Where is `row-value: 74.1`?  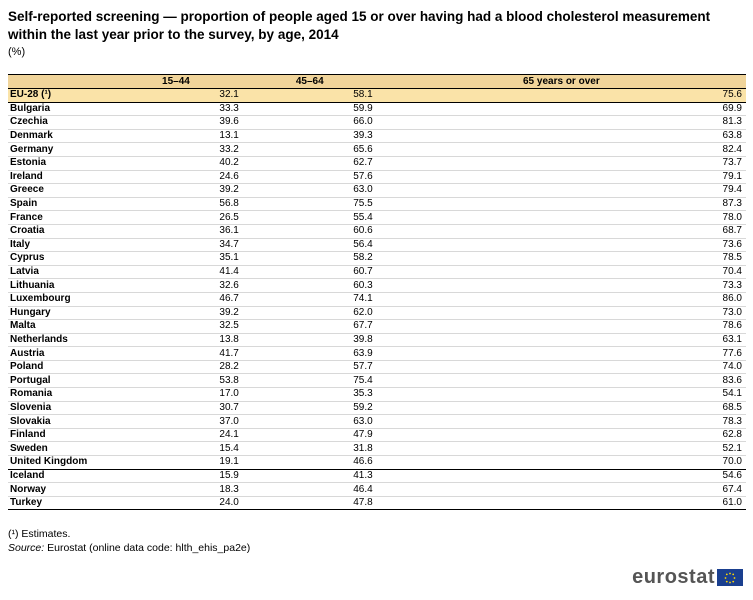 row-value: 74.1 is located at coordinates (309, 299).